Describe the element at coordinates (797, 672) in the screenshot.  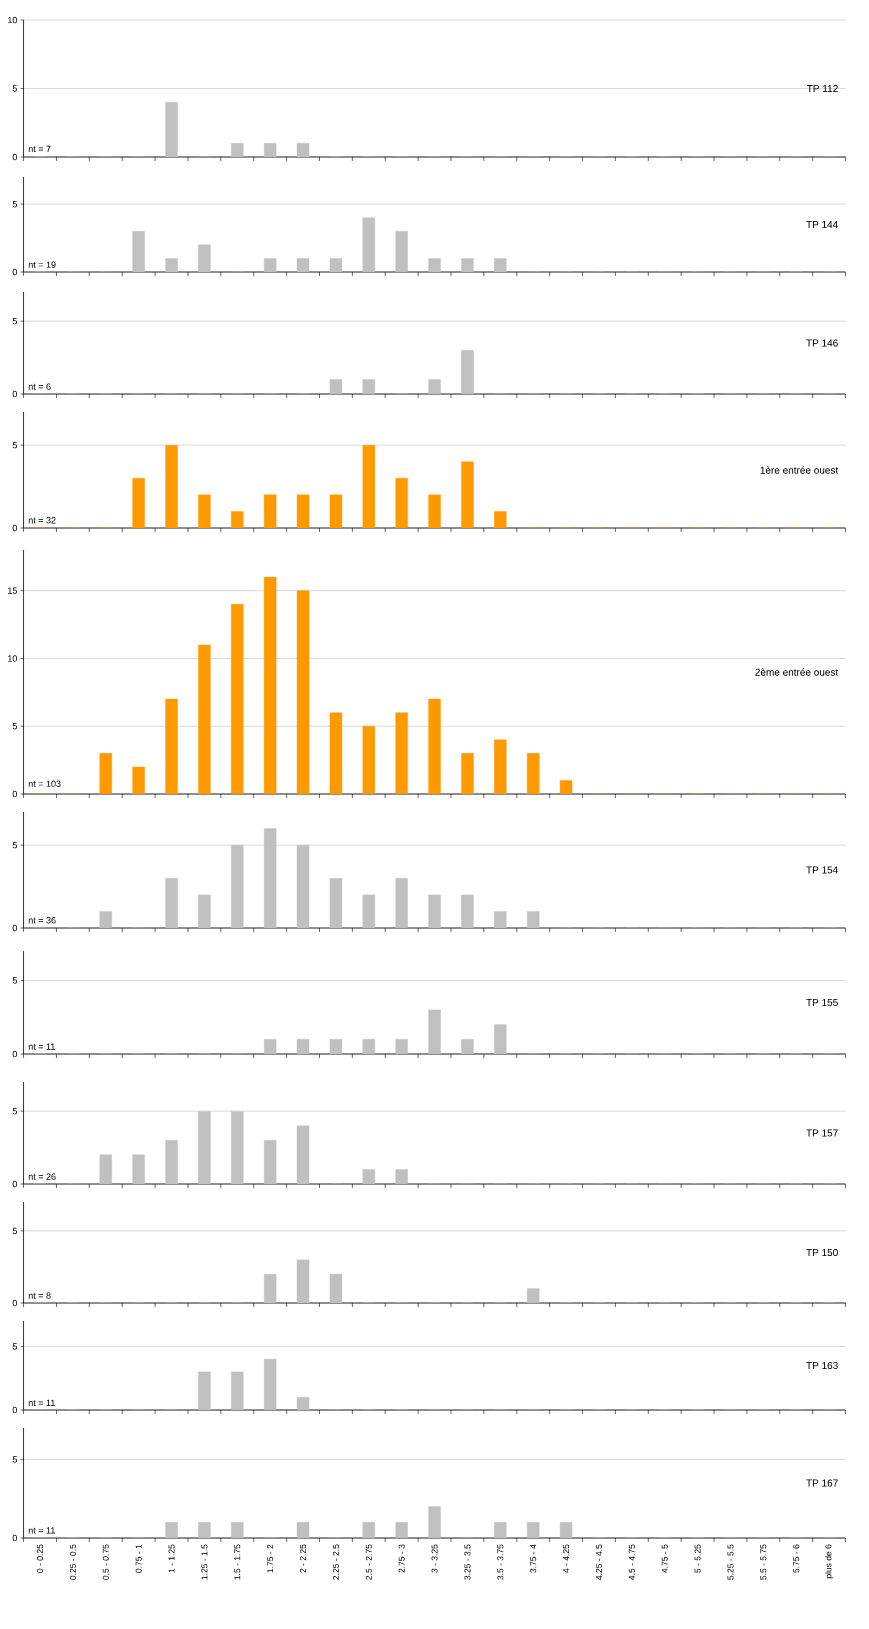
I see `text: 2ème entrée ouest` at that location.